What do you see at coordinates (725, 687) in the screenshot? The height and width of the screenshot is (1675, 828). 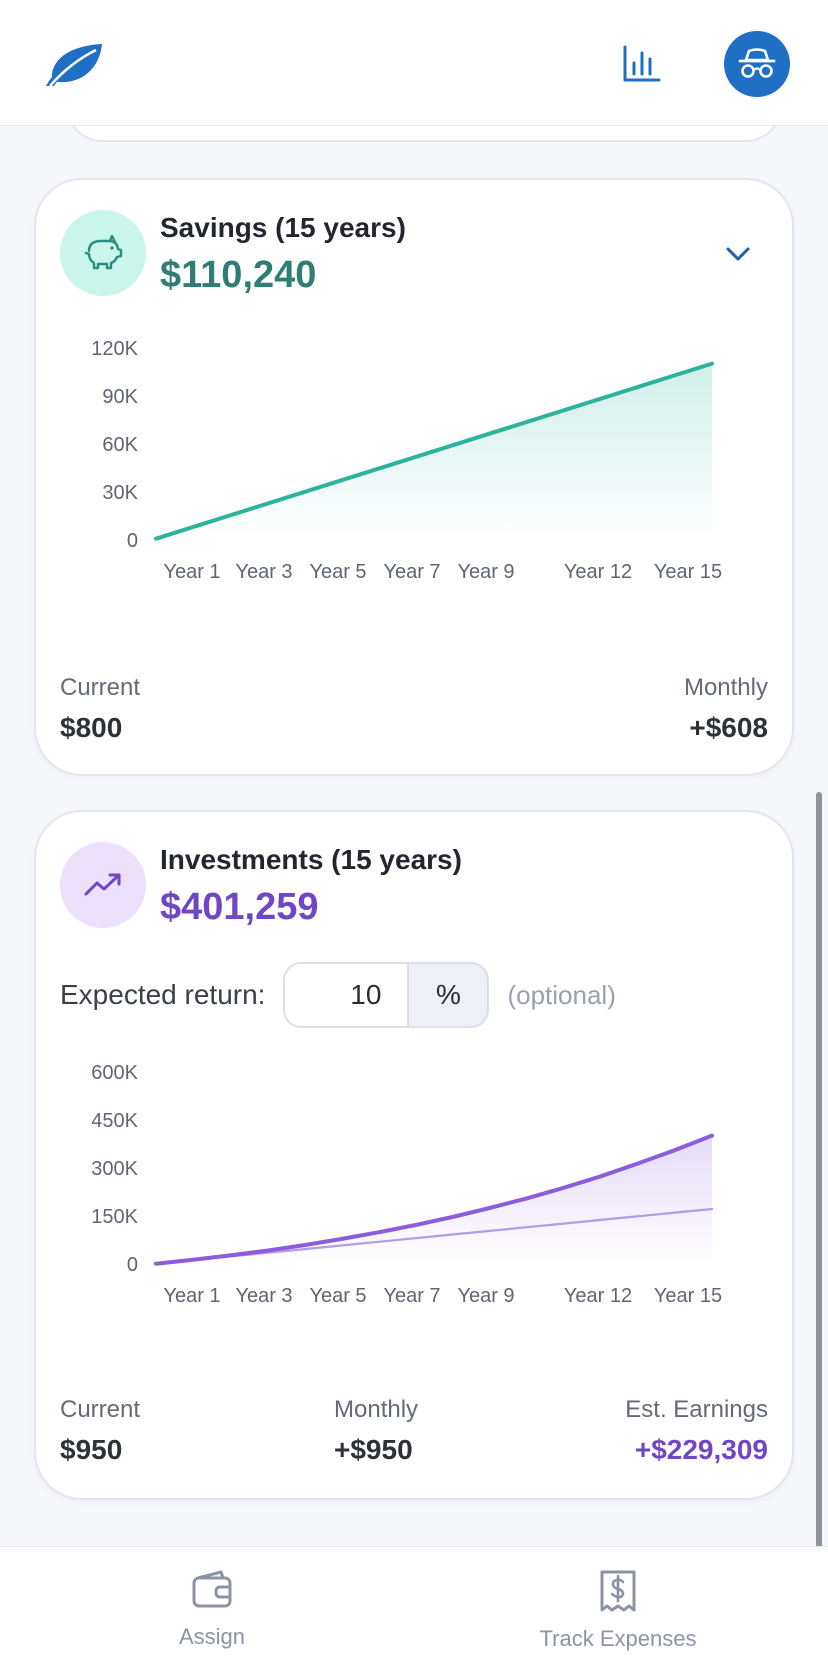 I see `savings-monthly-label: Monthly` at bounding box center [725, 687].